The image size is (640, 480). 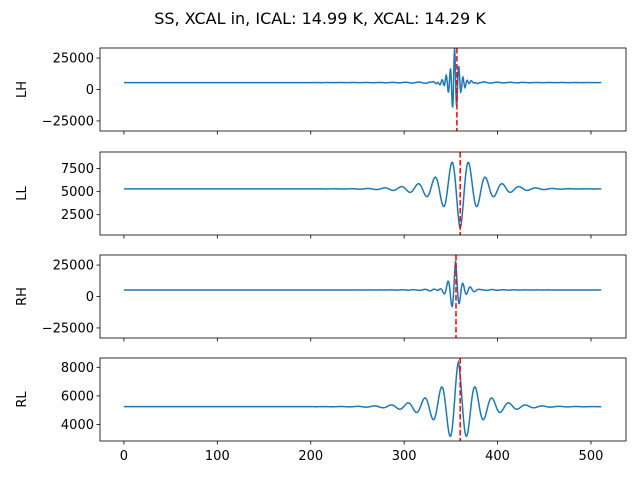 I want to click on x-tick-label: 300, so click(x=404, y=456).